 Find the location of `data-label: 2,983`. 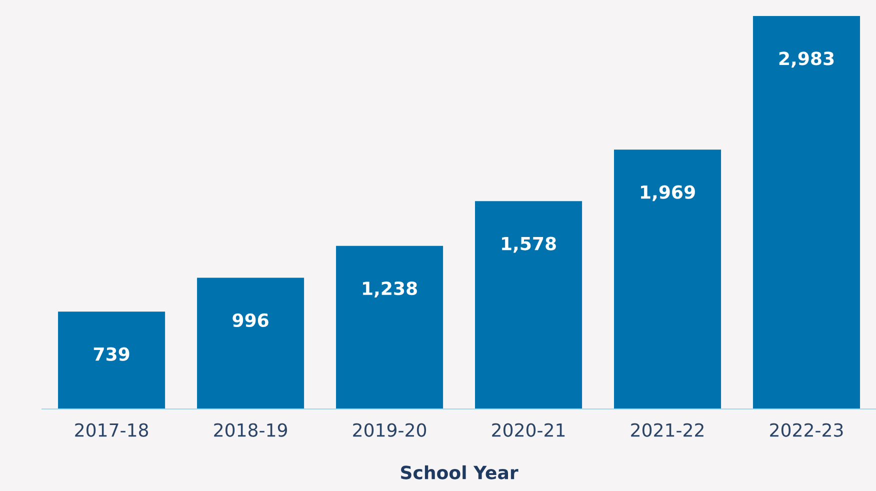

data-label: 2,983 is located at coordinates (806, 60).